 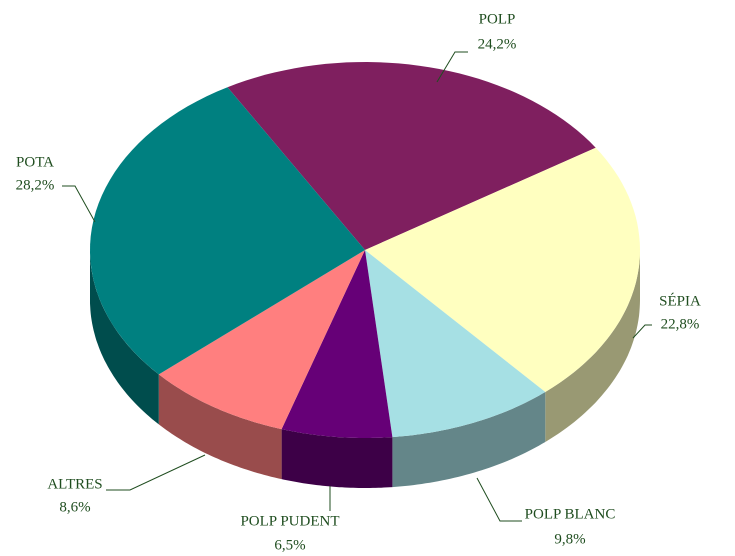 I want to click on slice-value: 8,6%, so click(x=74, y=507).